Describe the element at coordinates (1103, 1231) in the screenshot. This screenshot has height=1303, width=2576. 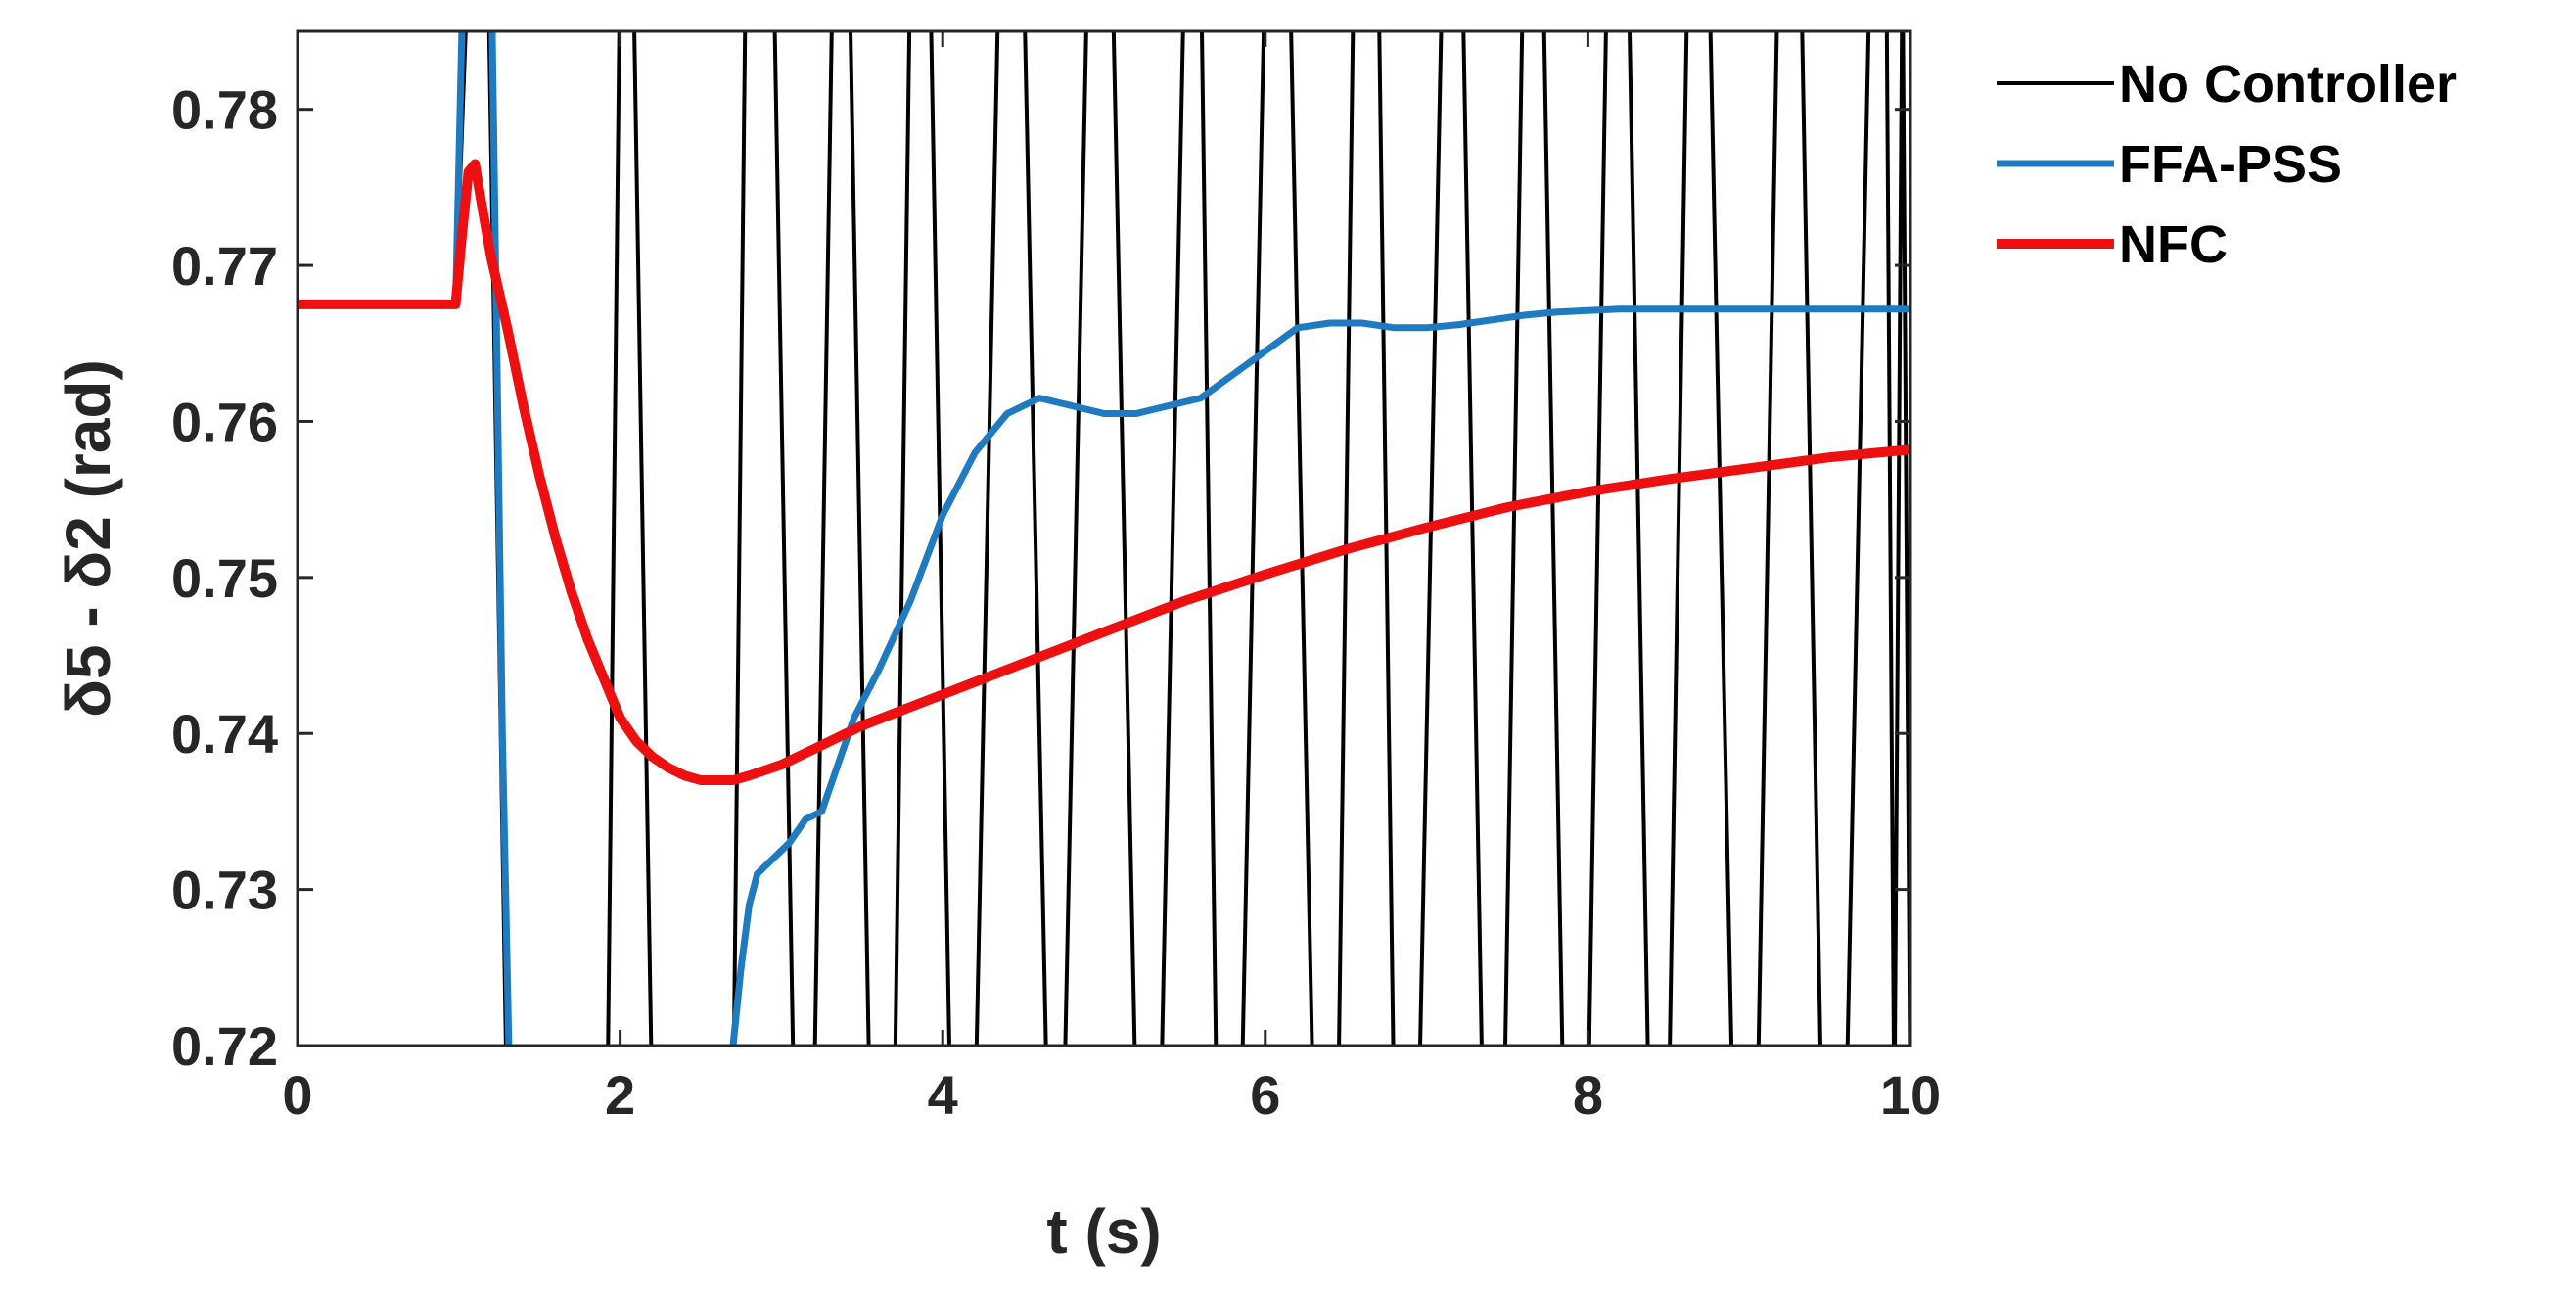
I see `x-axis-label: t (s)` at that location.